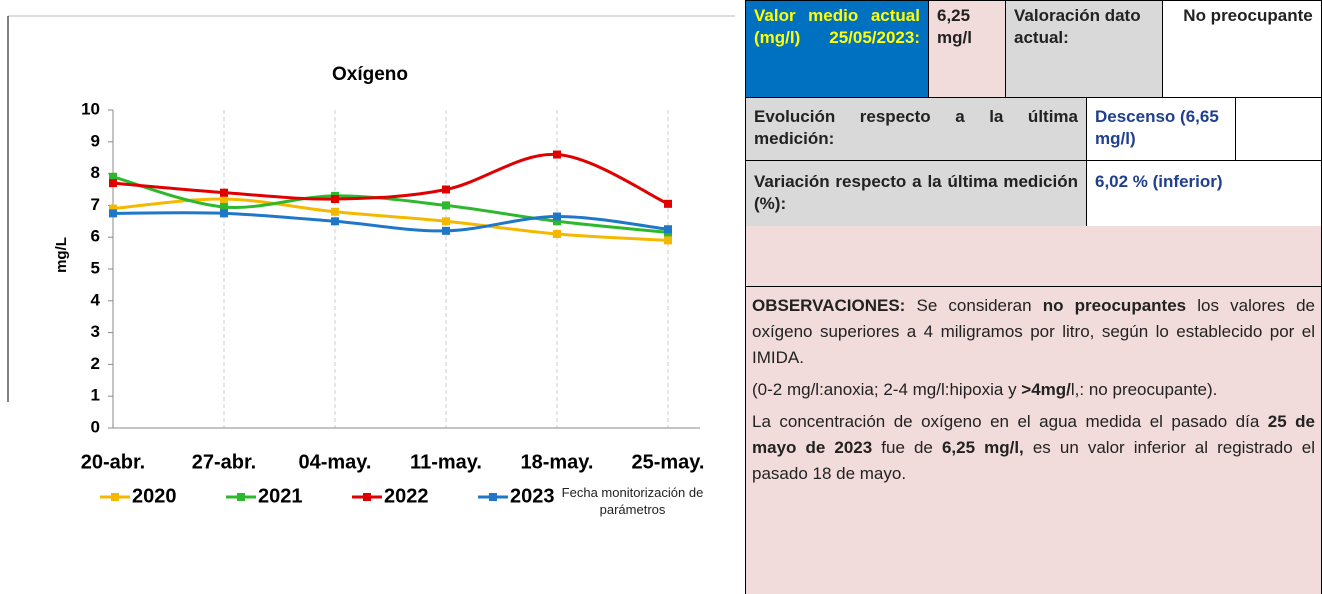  What do you see at coordinates (334, 462) in the screenshot?
I see `x-tick-label: 04-may.` at bounding box center [334, 462].